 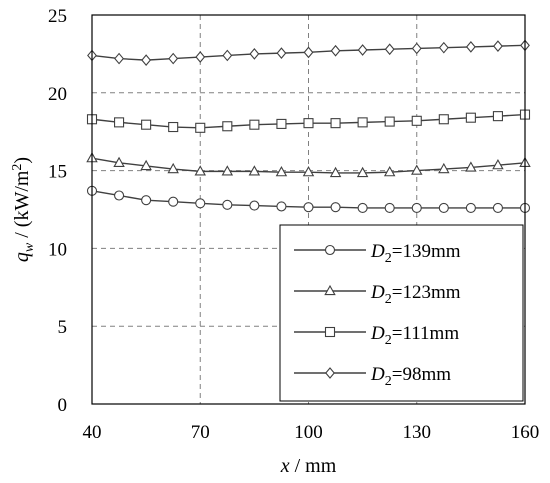 I want to click on legend-label: D2=111mm, so click(x=414, y=335).